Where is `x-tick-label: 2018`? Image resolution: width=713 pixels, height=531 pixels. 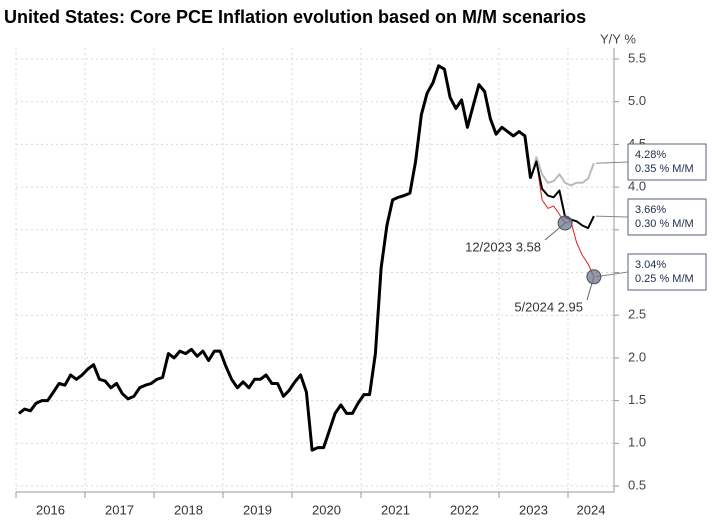 x-tick-label: 2018 is located at coordinates (188, 509).